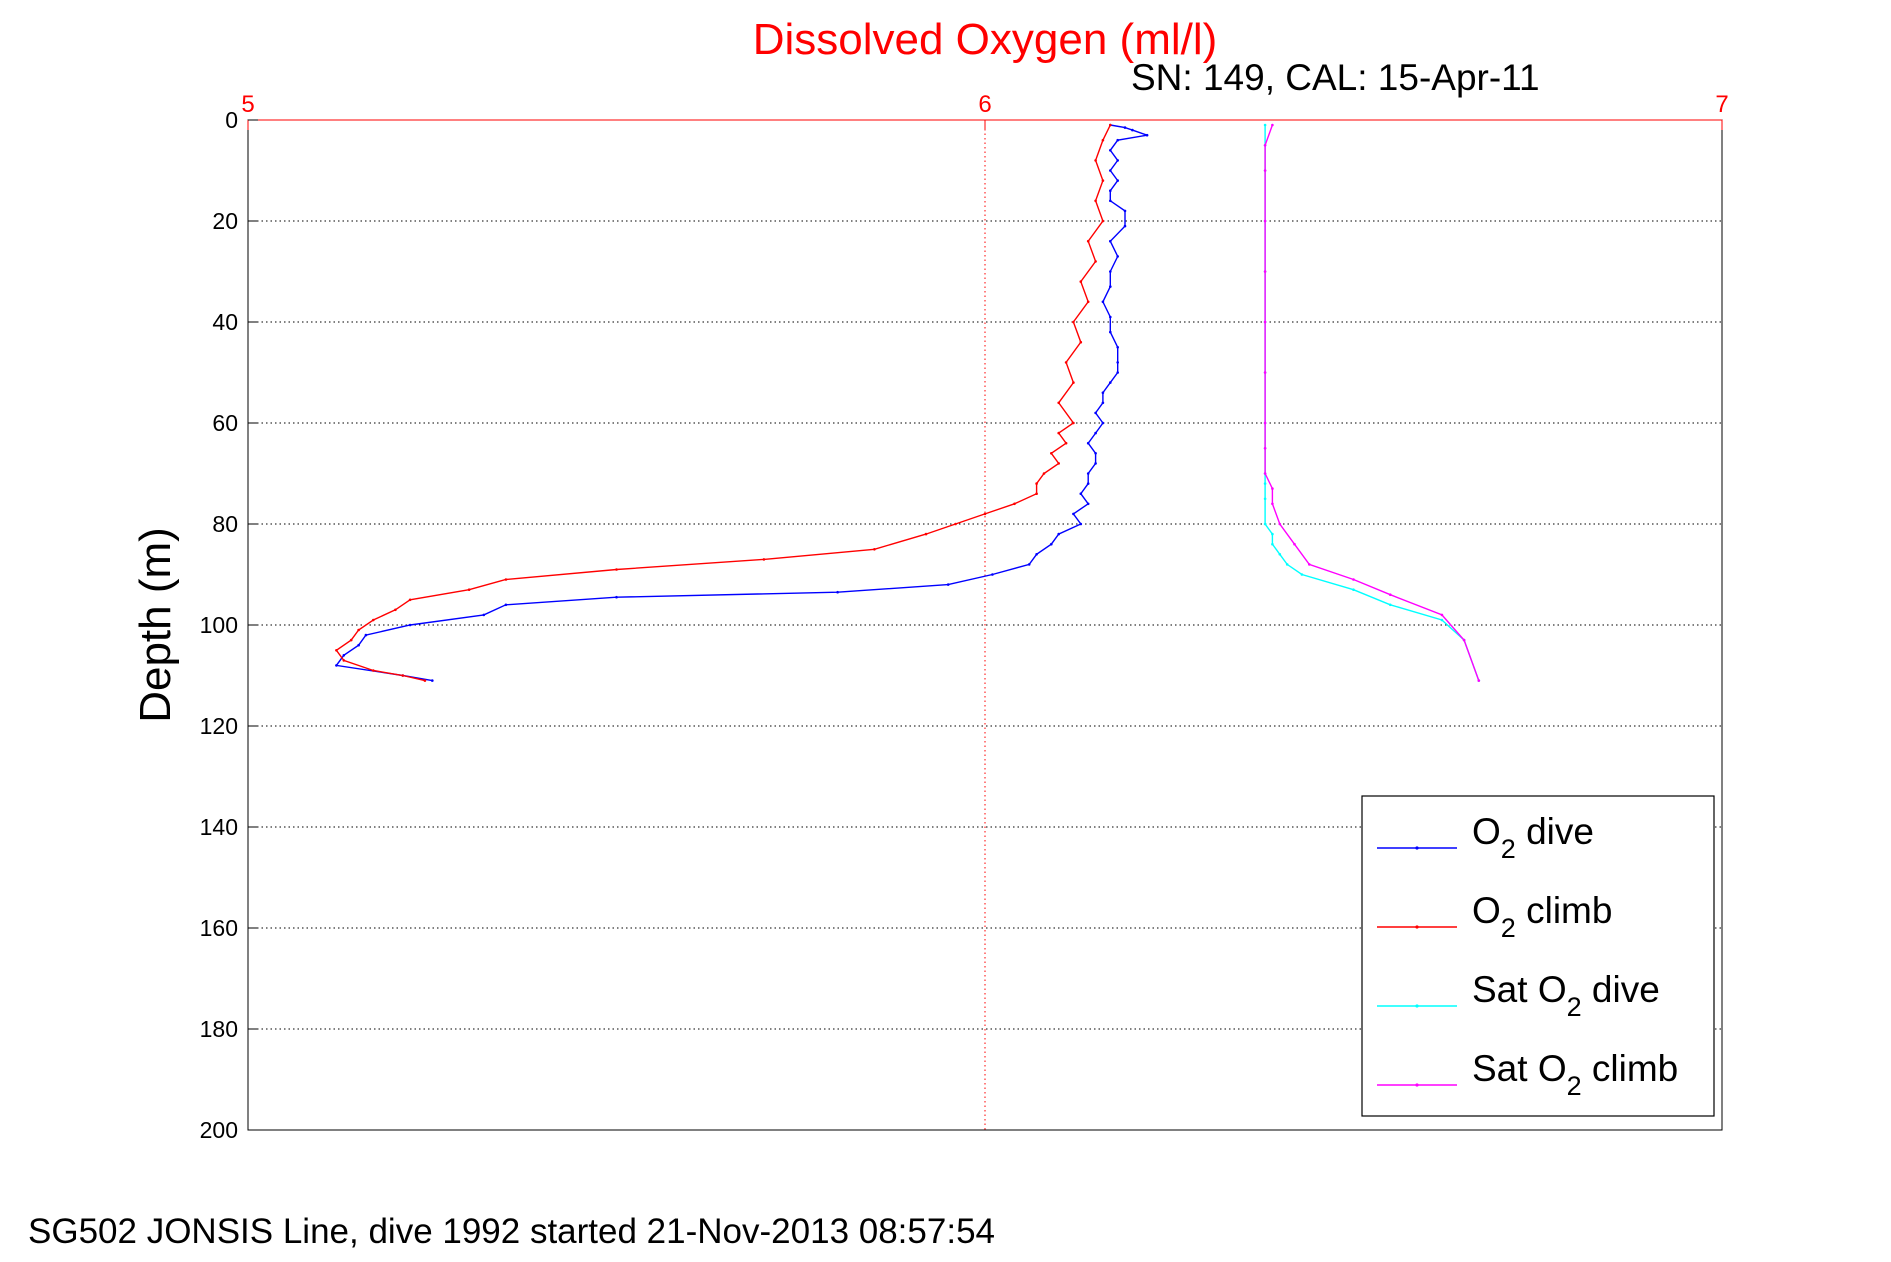 This screenshot has height=1262, width=1891. Describe the element at coordinates (1721, 104) in the screenshot. I see `x-tick-label: 7` at that location.